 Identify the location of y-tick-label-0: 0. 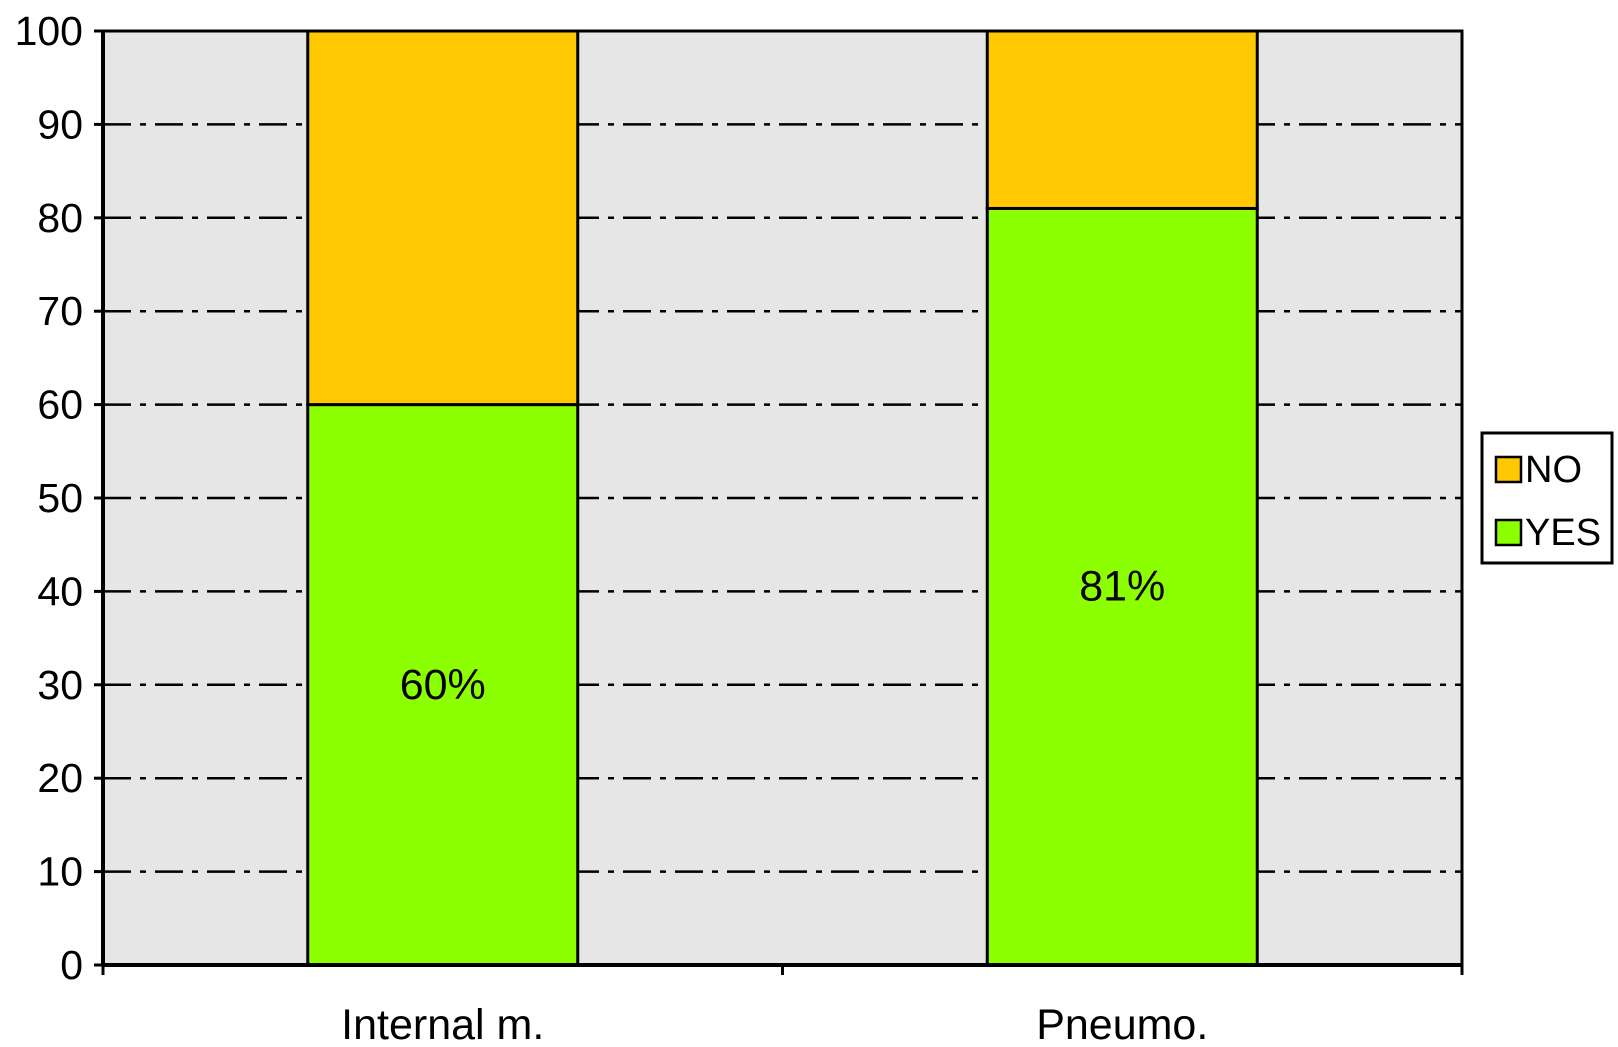
(71, 965).